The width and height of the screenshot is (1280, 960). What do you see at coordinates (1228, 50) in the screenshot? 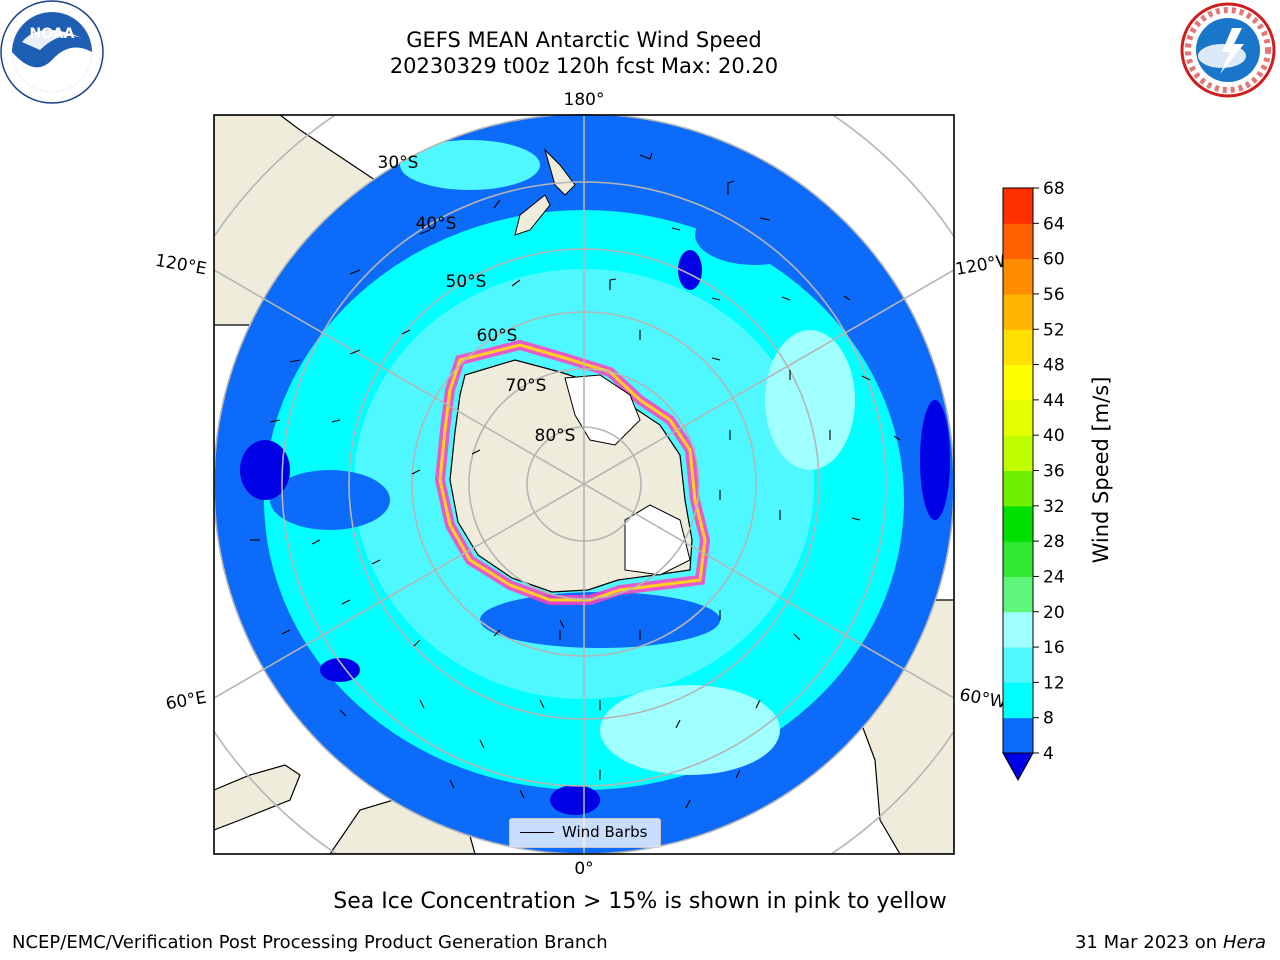
I see `nws-logo` at bounding box center [1228, 50].